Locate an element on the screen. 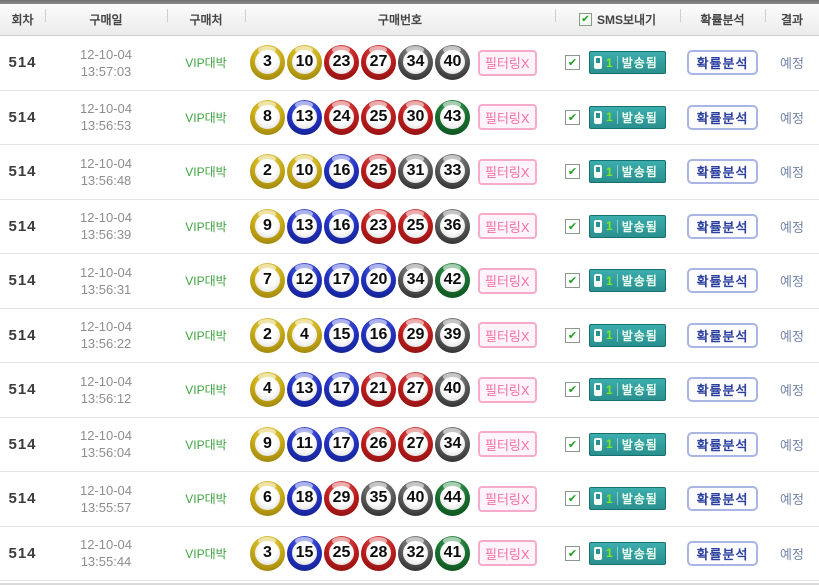 The width and height of the screenshot is (819, 585). purchase-time: 13:56:04 is located at coordinates (106, 453).